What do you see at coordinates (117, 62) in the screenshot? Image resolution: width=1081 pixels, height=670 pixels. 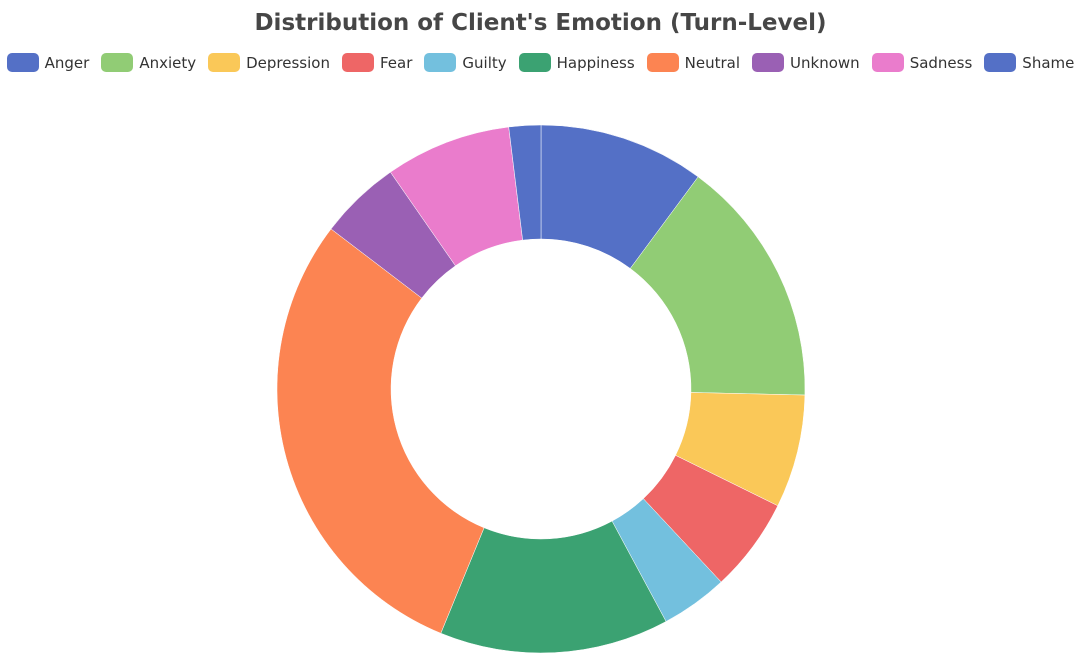 I see `legend-swatch-anxiety` at bounding box center [117, 62].